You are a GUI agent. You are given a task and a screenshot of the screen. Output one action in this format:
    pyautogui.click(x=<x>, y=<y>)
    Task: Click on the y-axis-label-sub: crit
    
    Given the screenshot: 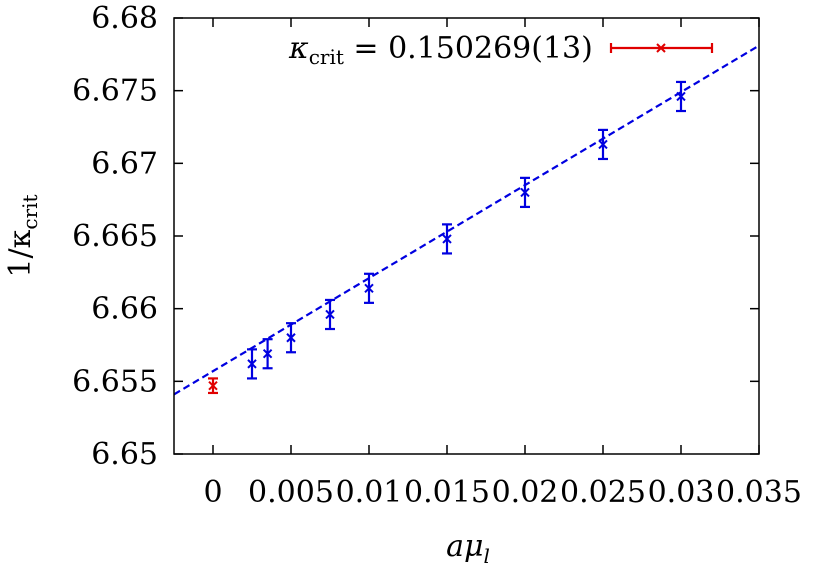 What is the action you would take?
    pyautogui.click(x=30, y=211)
    